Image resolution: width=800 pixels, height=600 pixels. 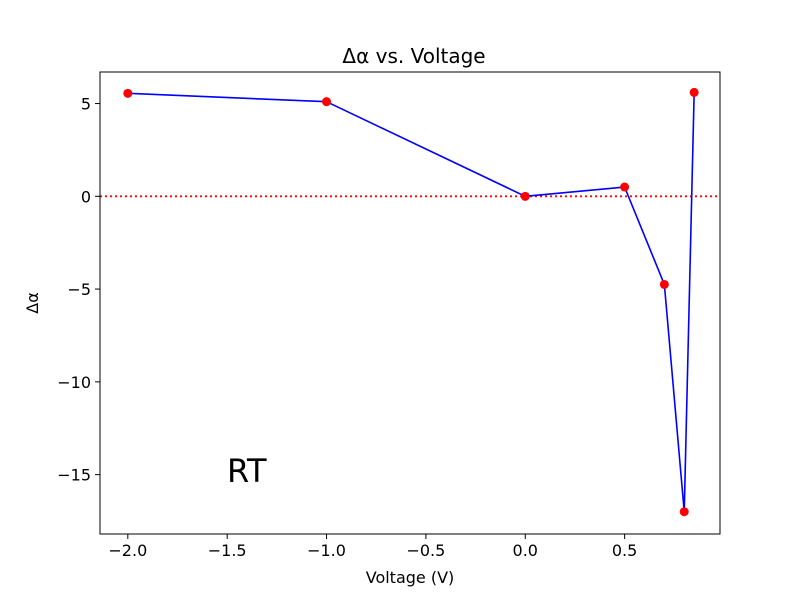 What do you see at coordinates (32, 303) in the screenshot?
I see `y-axis-label: Δα` at bounding box center [32, 303].